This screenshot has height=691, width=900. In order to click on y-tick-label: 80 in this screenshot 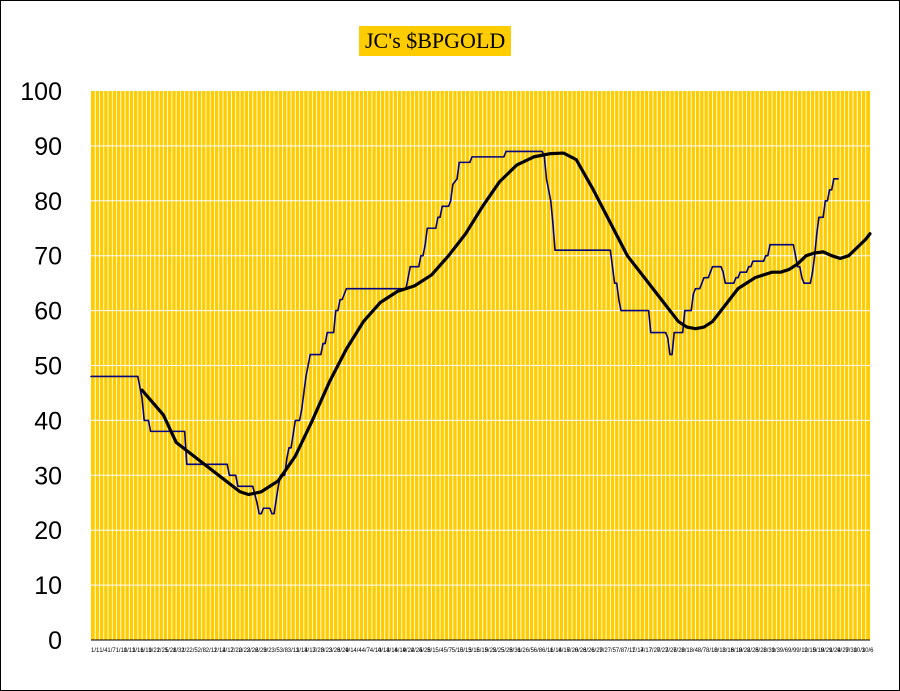, I will do `click(48, 202)`.